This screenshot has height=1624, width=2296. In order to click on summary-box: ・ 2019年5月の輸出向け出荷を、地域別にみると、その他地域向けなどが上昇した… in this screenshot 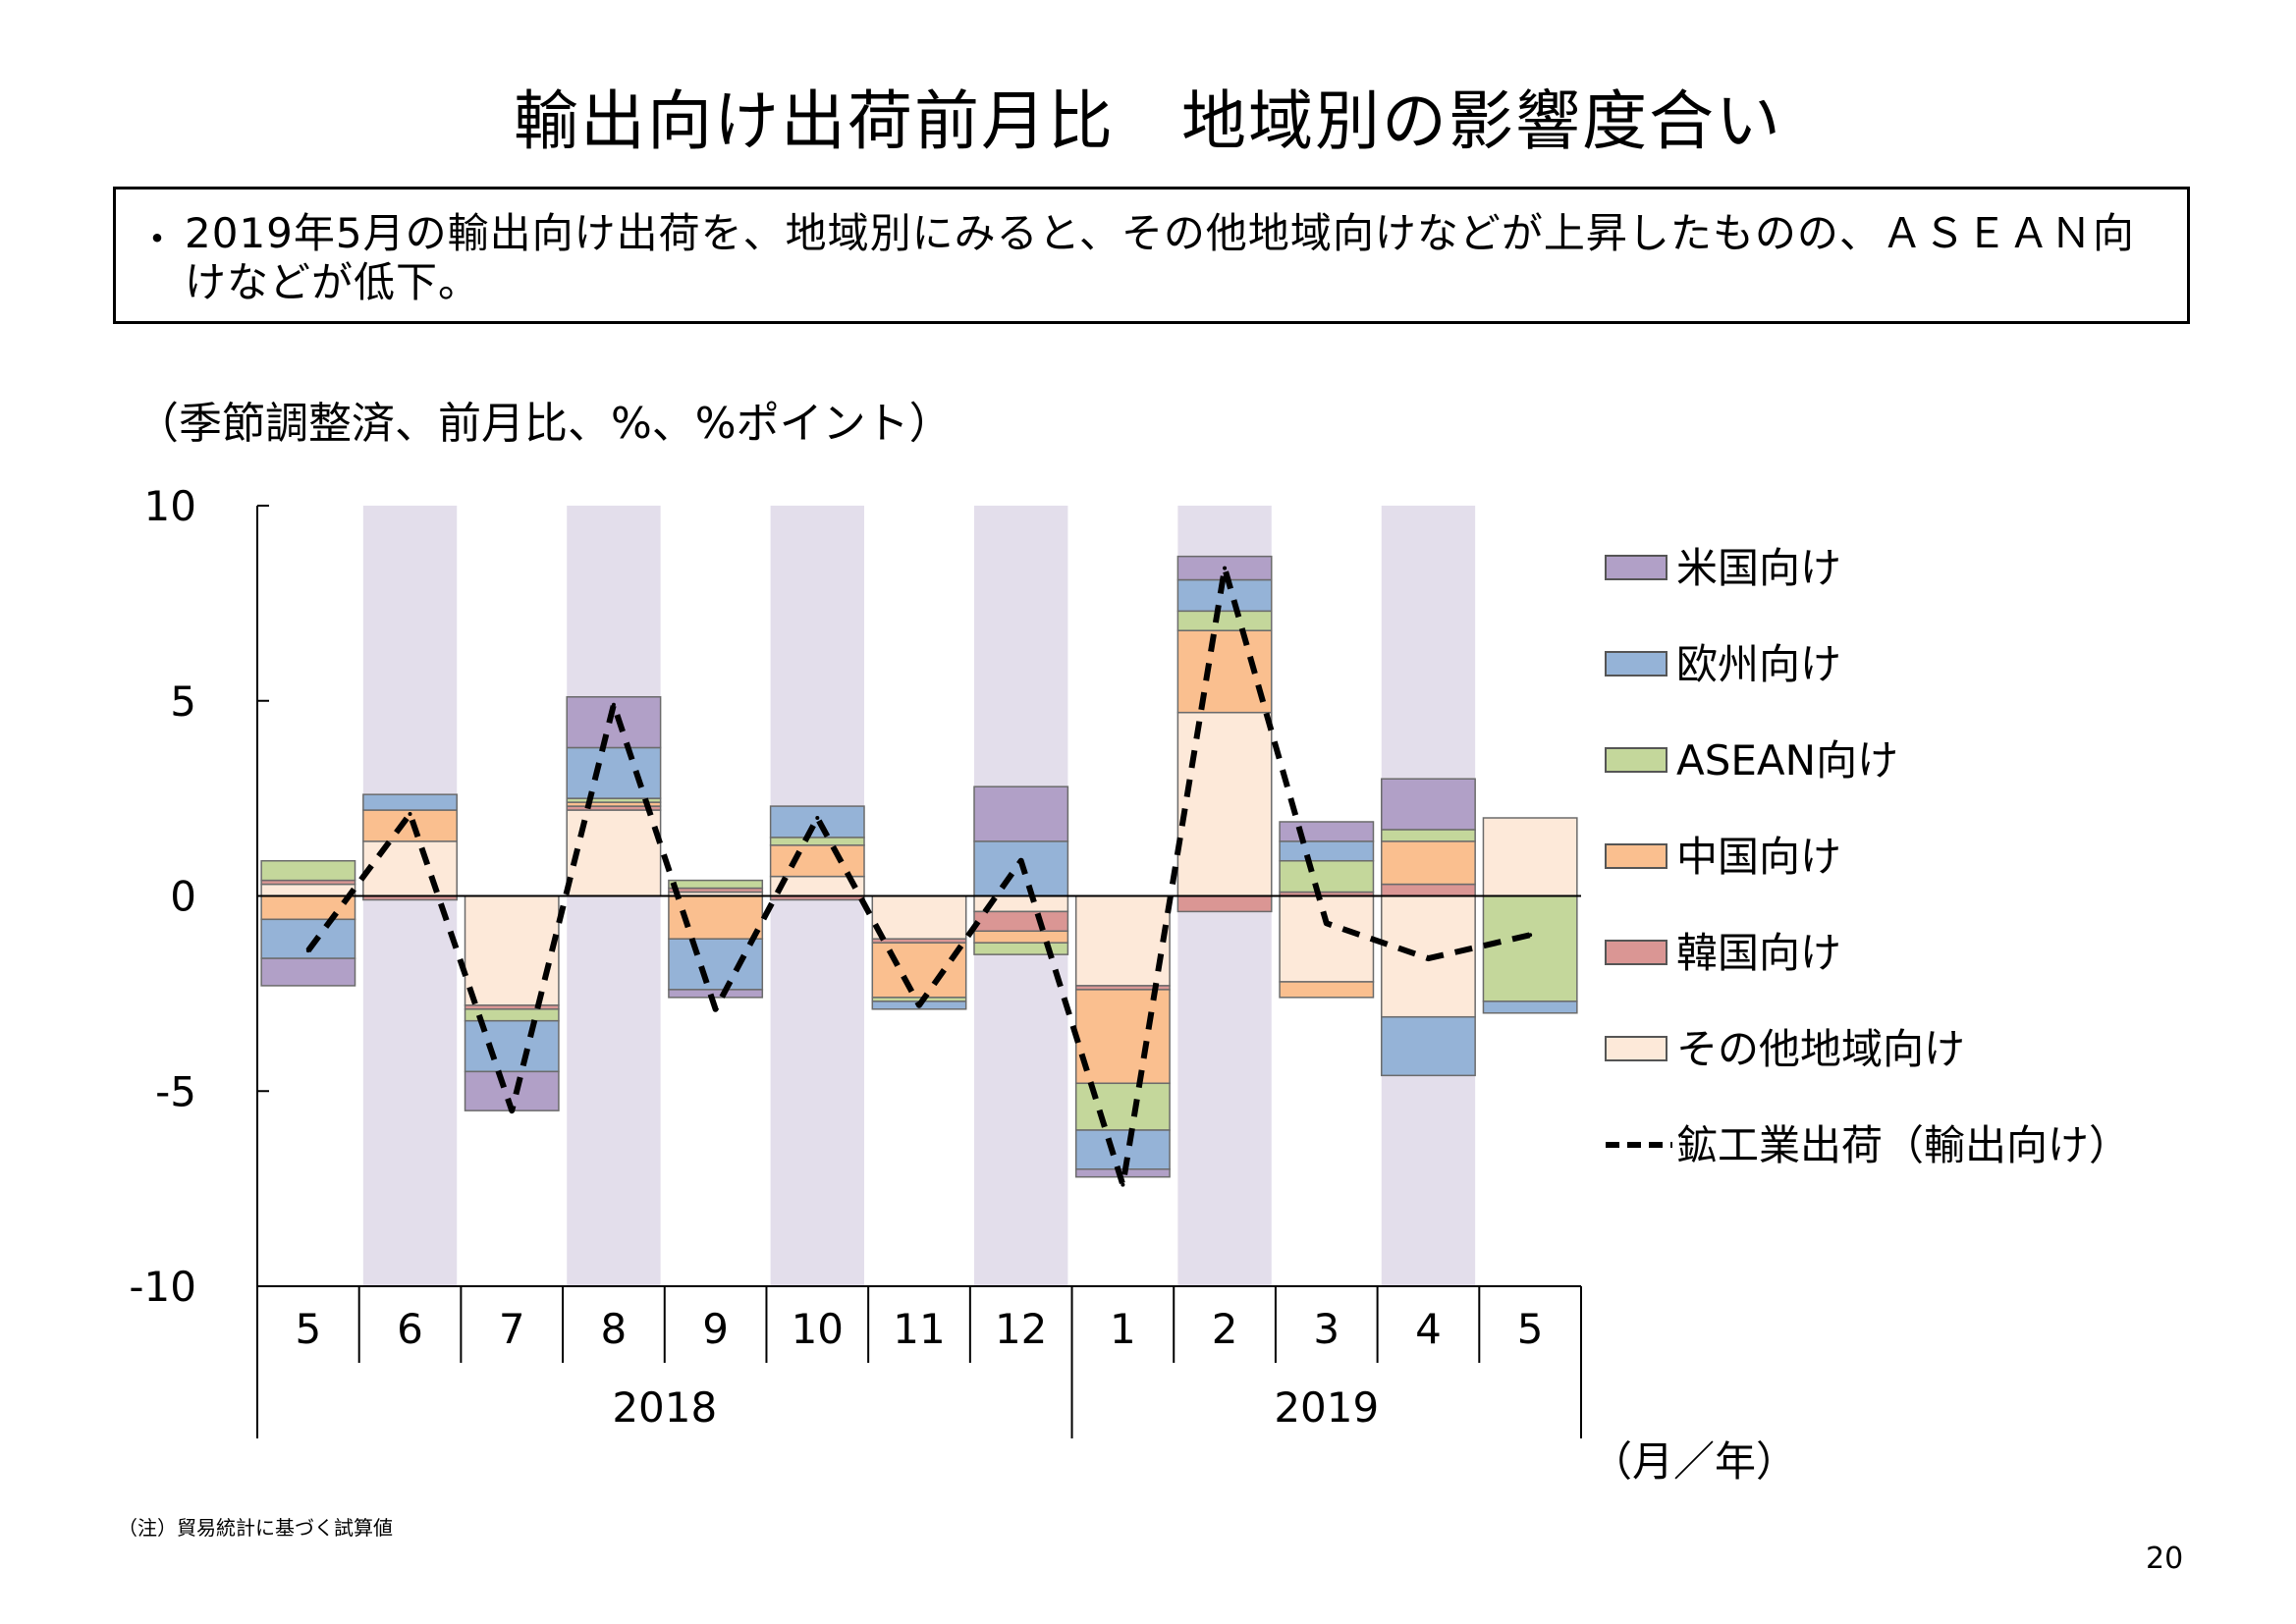, I will do `click(1151, 255)`.